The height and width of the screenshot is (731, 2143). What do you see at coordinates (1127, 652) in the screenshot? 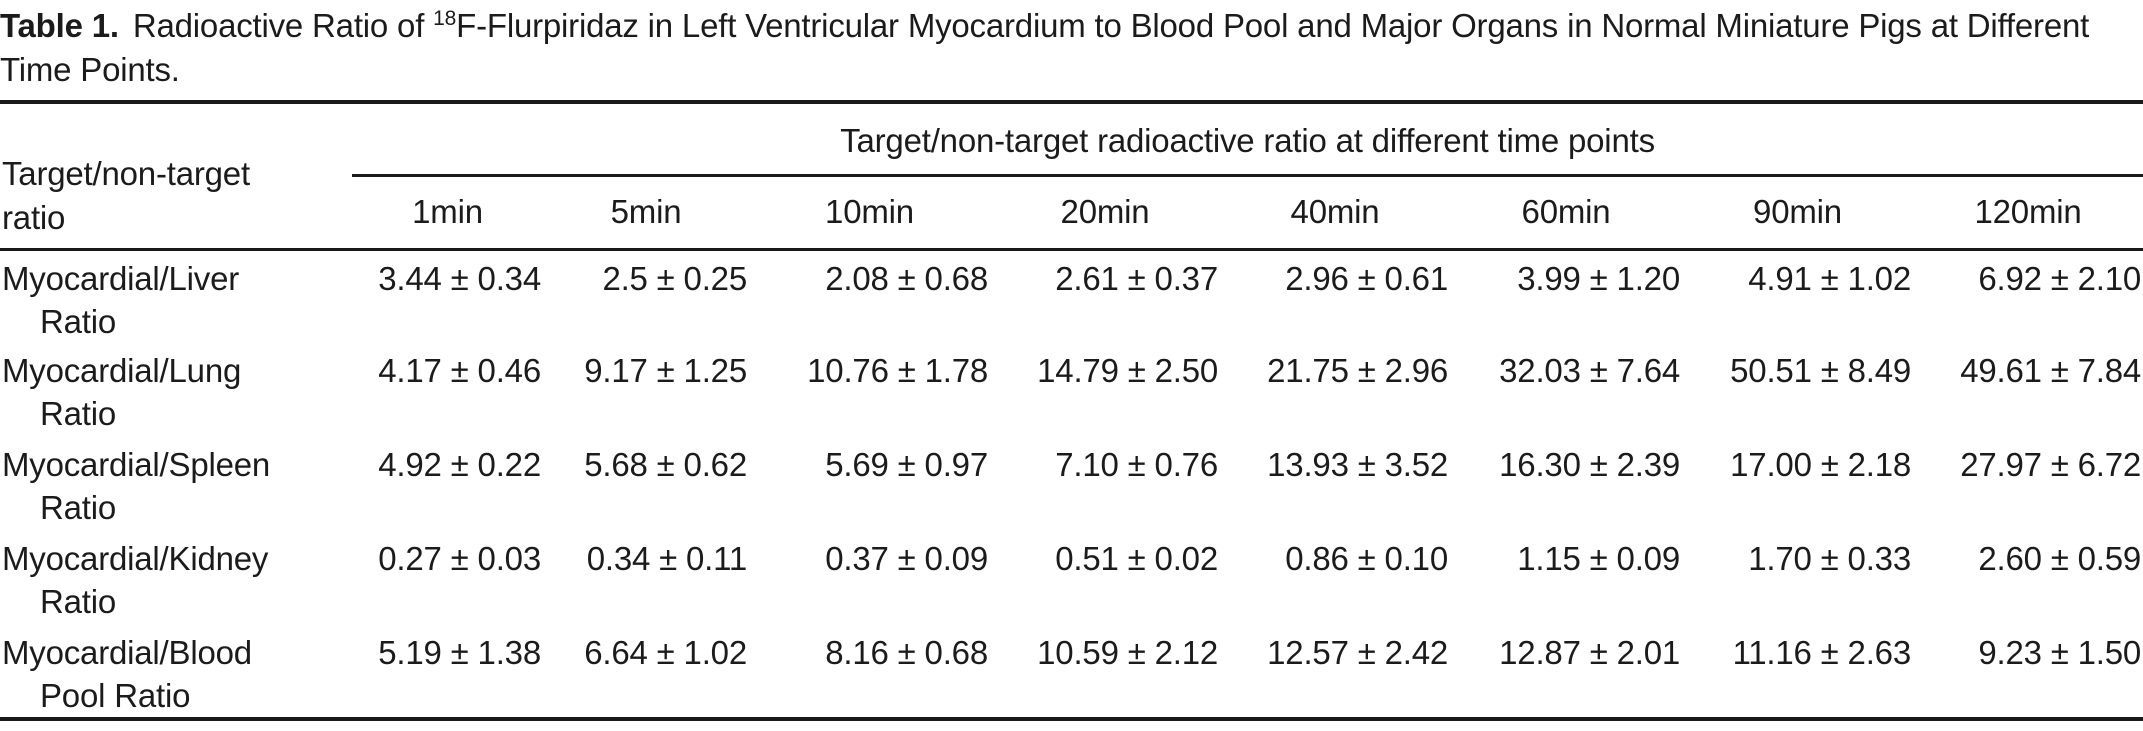
I see `value-cell: 10.59 ± 2.12` at bounding box center [1127, 652].